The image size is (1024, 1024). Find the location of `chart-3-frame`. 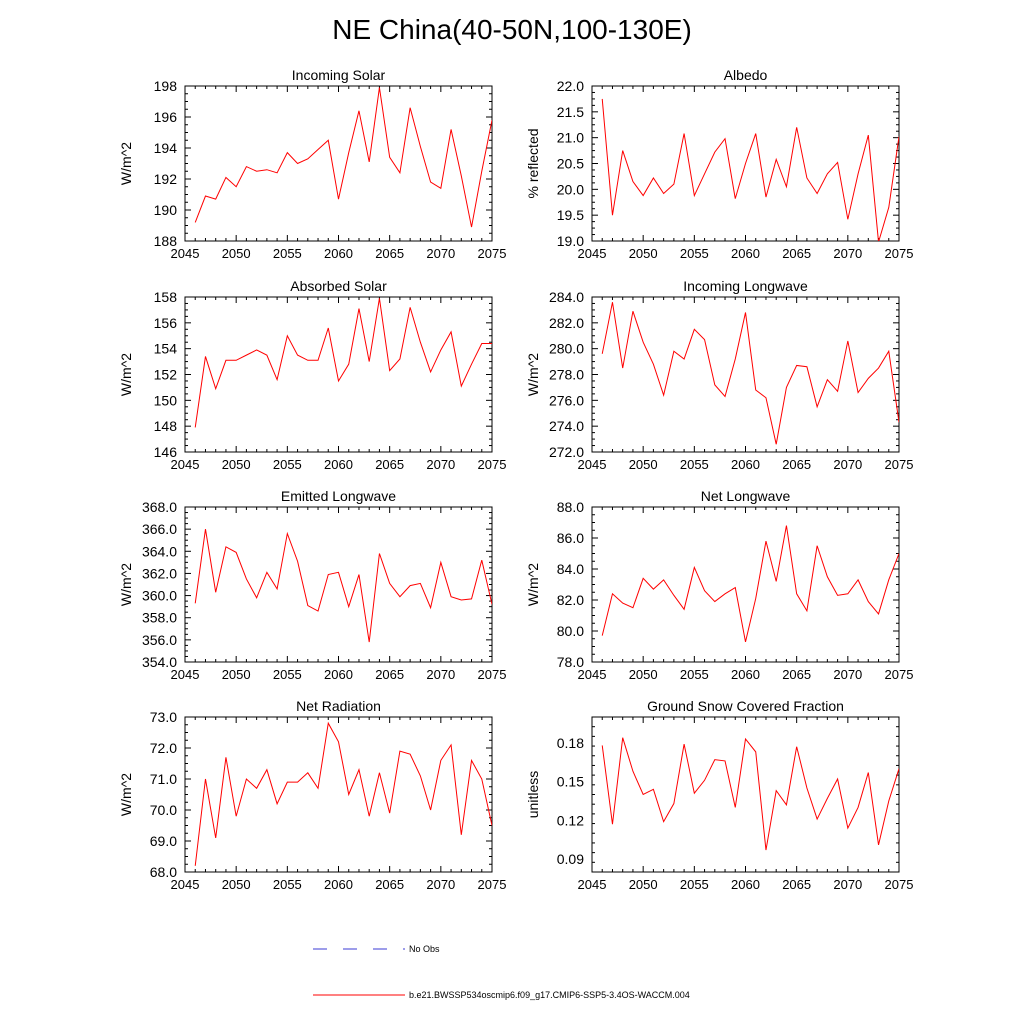

chart-3-frame is located at coordinates (745, 374).